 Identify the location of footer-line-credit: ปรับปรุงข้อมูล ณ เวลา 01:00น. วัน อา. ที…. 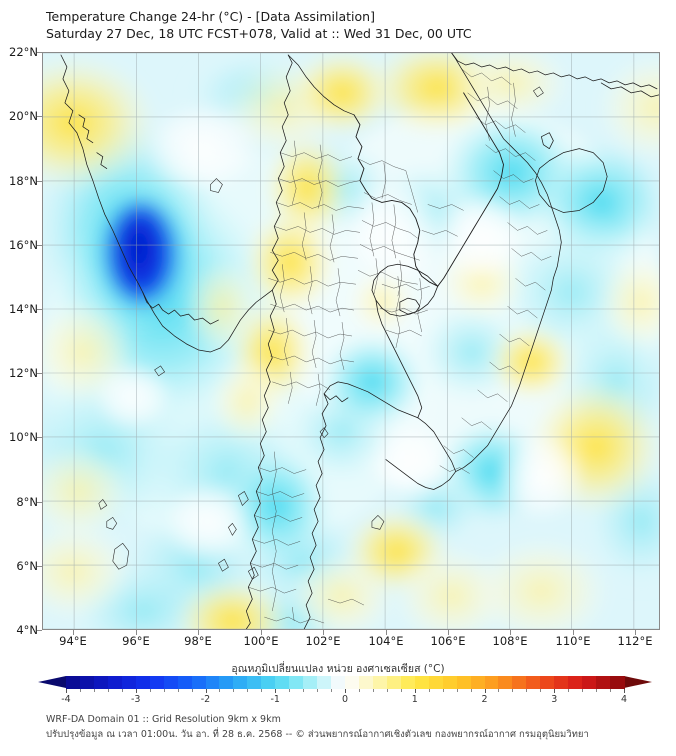
(317, 734).